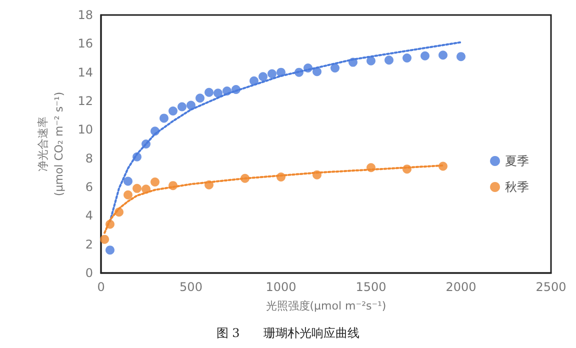 The image size is (576, 348). Describe the element at coordinates (89, 215) in the screenshot. I see `y-tick-label: 4` at that location.